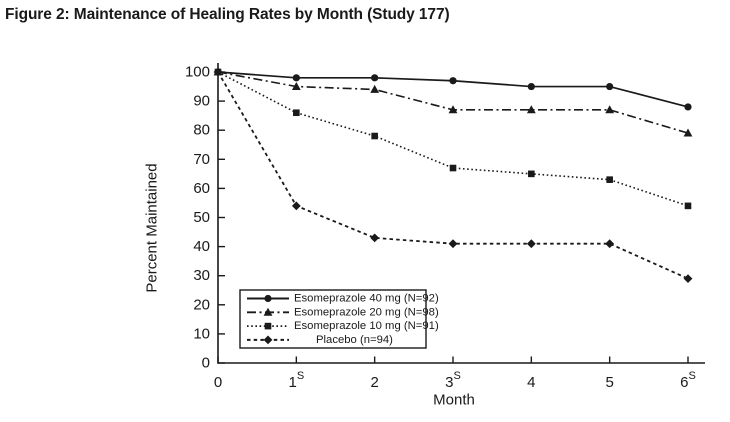 The image size is (730, 422). Describe the element at coordinates (366, 326) in the screenshot. I see `legend-label: Esomeprazole 10 mg (N=91)` at that location.